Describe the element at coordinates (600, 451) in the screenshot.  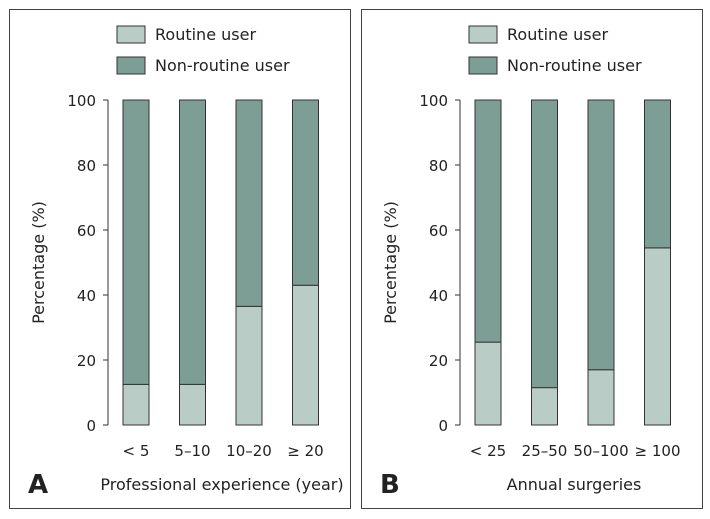
I see `x-tick-label: 50–100` at that location.